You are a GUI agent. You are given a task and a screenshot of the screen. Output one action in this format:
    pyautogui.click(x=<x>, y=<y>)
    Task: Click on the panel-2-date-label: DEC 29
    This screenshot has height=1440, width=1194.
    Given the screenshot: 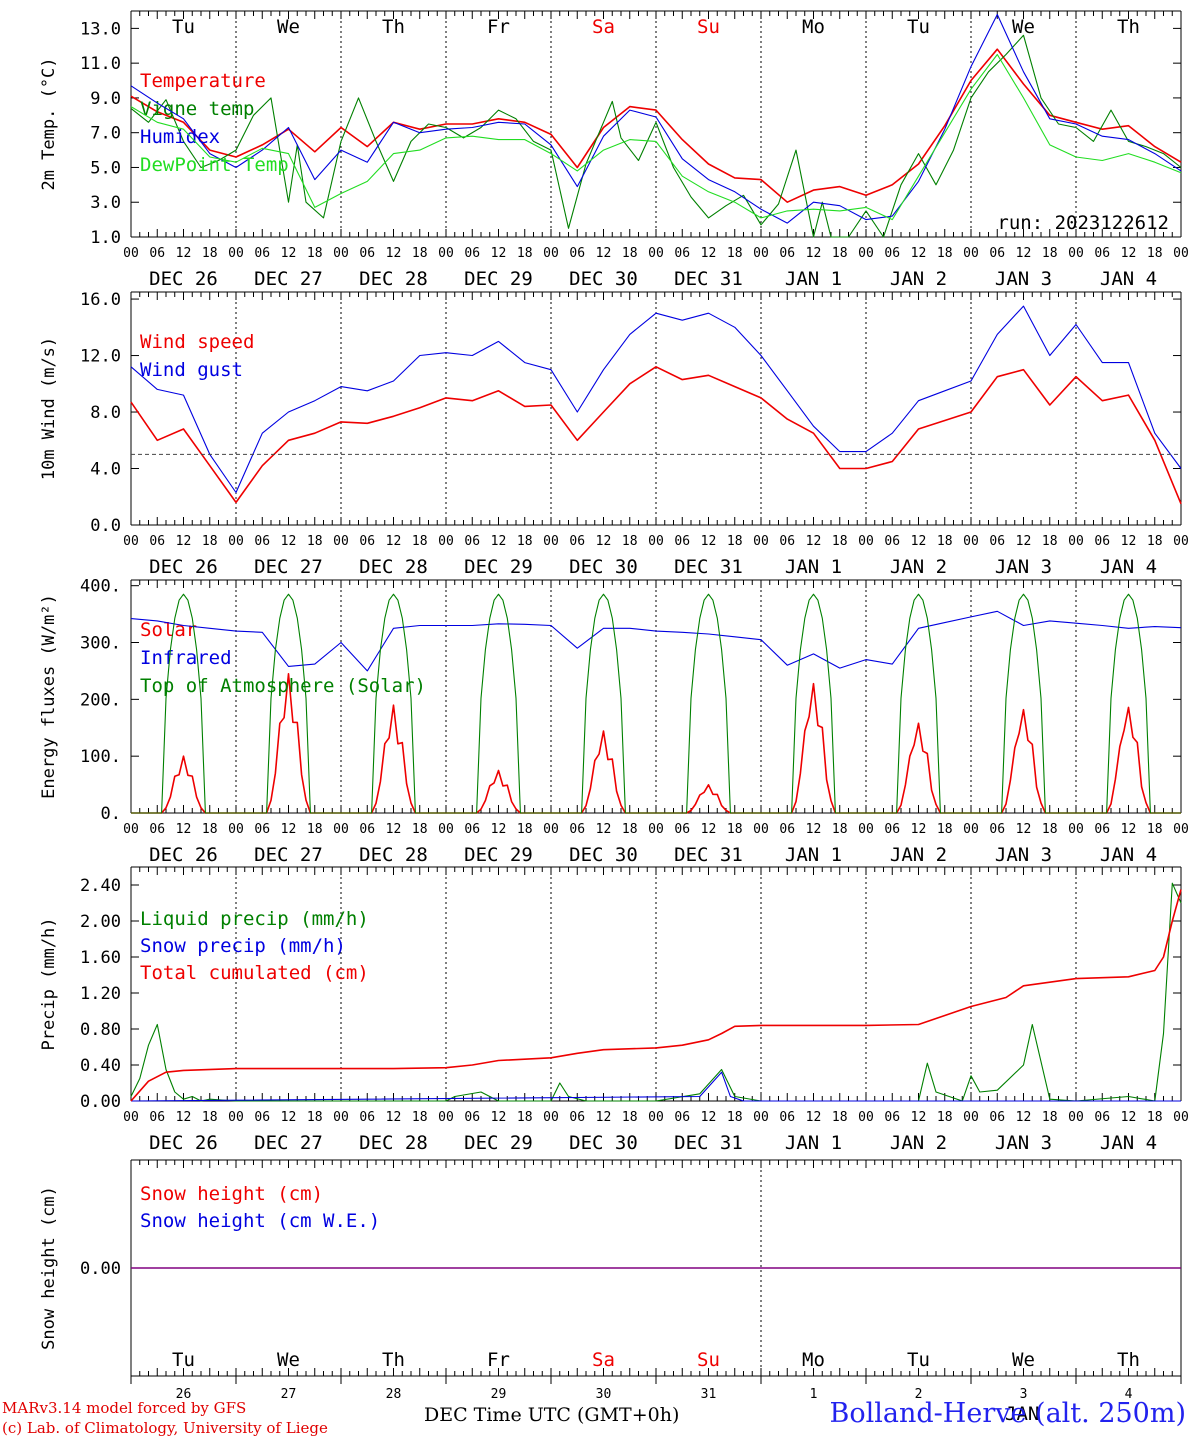 What is the action you would take?
    pyautogui.click(x=498, y=855)
    